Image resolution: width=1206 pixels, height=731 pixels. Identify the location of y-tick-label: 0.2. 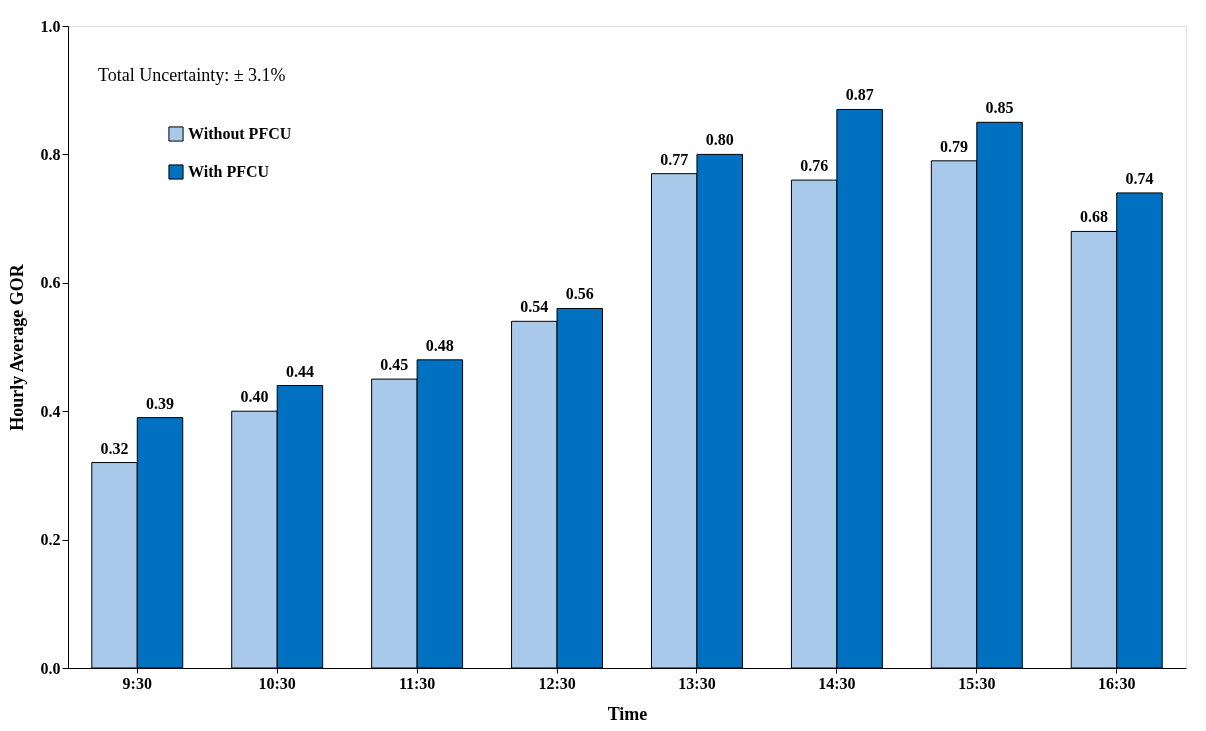
(50, 540).